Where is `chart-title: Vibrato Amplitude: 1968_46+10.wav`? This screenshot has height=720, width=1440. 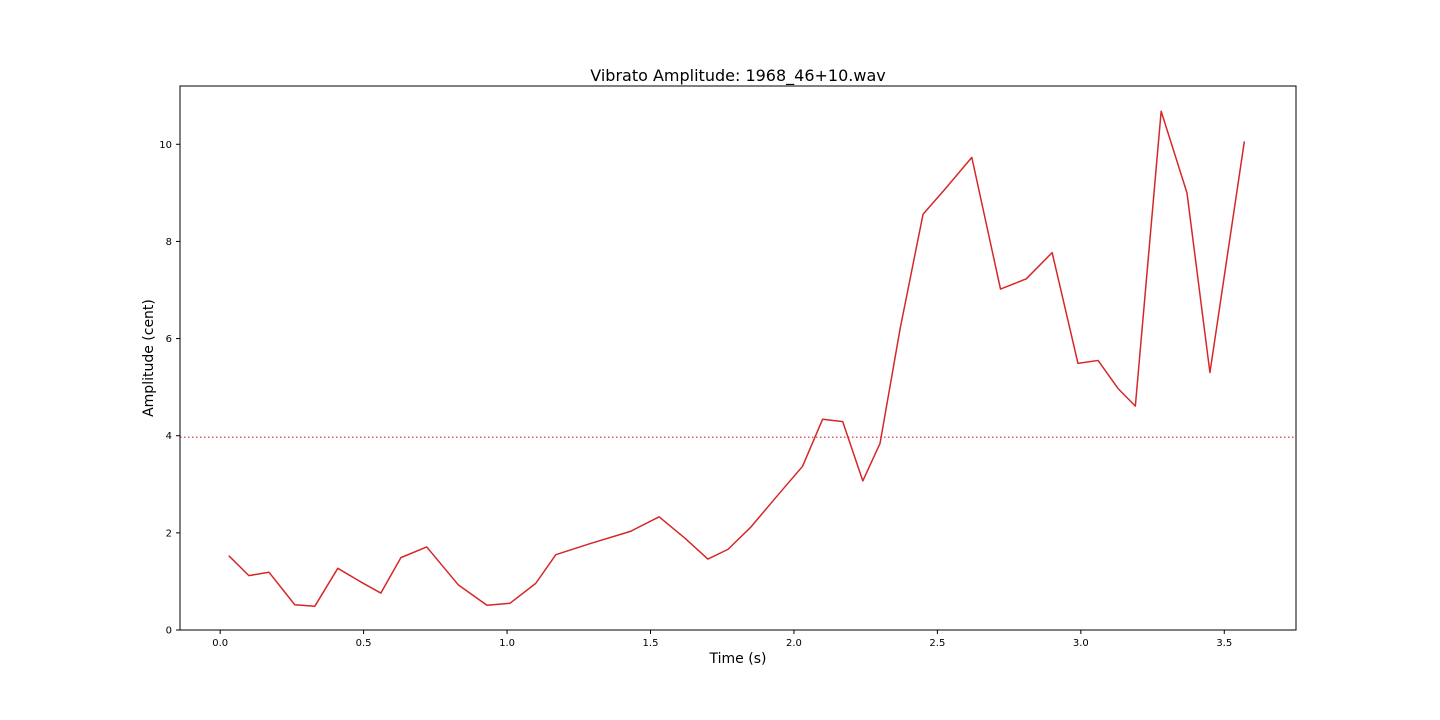
chart-title: Vibrato Amplitude: 1968_46+10.wav is located at coordinates (737, 76).